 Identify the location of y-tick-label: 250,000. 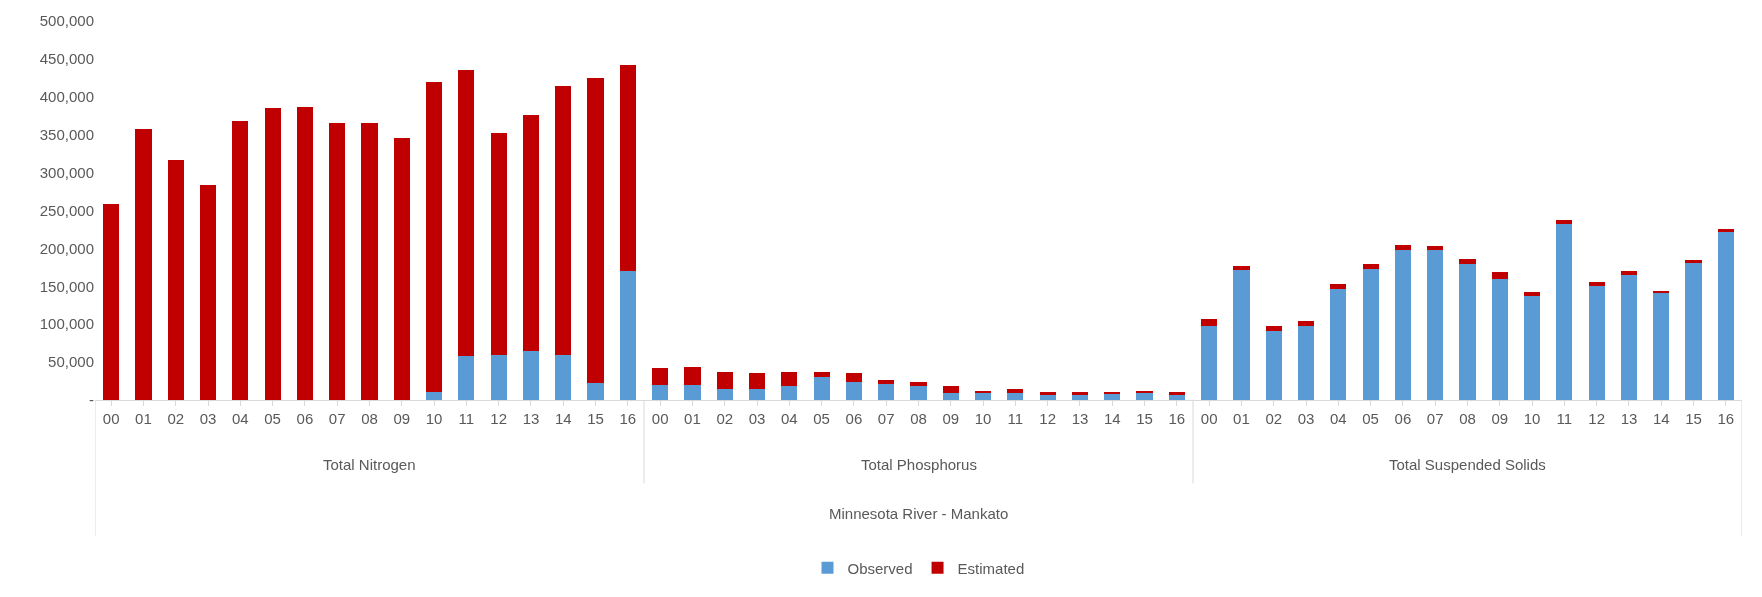
(66, 210).